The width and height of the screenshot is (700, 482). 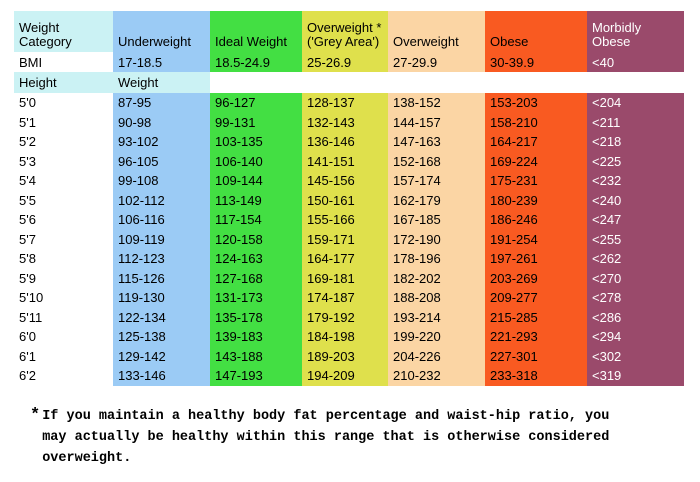 I want to click on weight-range-cell-underweight: 125-138, so click(x=161, y=337).